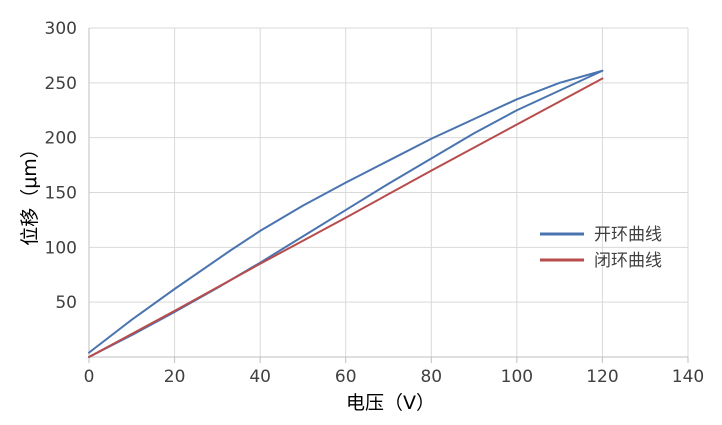 The height and width of the screenshot is (425, 722). Describe the element at coordinates (688, 377) in the screenshot. I see `x-tick-label: 140` at that location.